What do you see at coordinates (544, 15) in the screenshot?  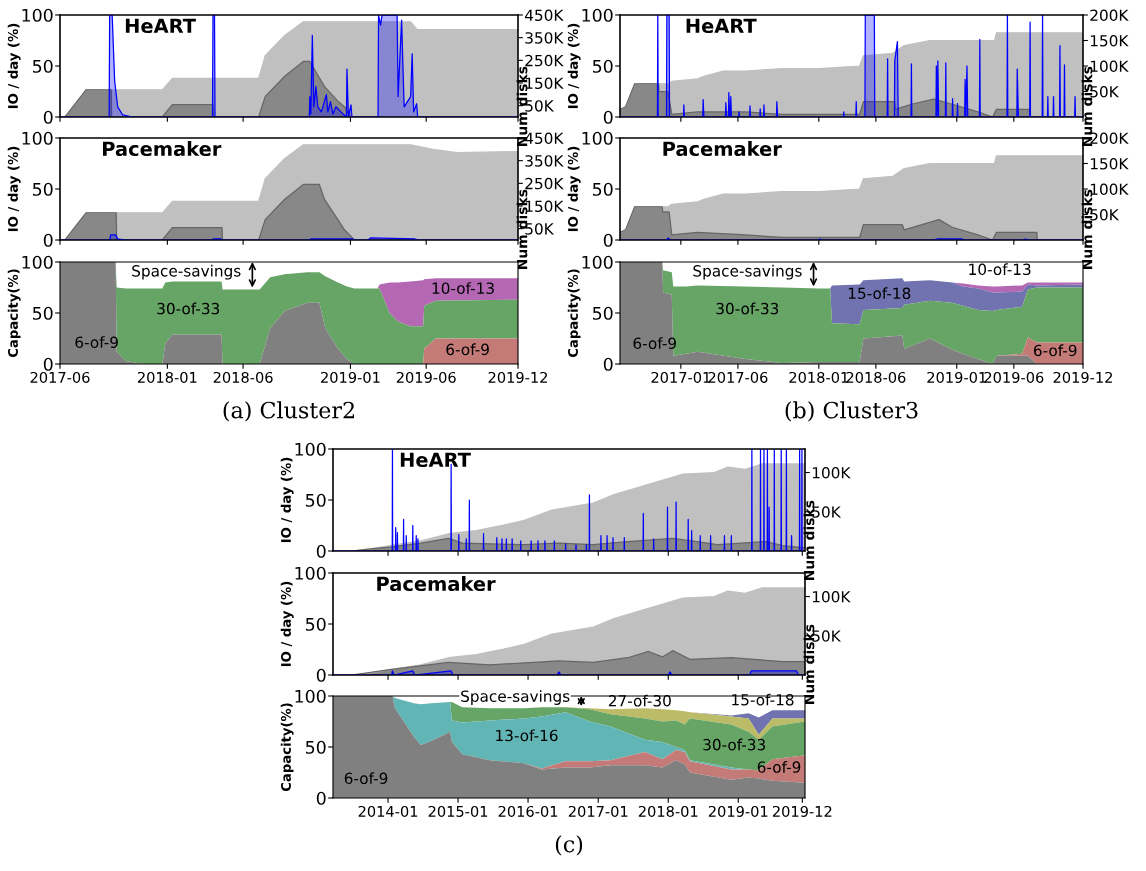 I see `y2-tick-label: 450K` at bounding box center [544, 15].